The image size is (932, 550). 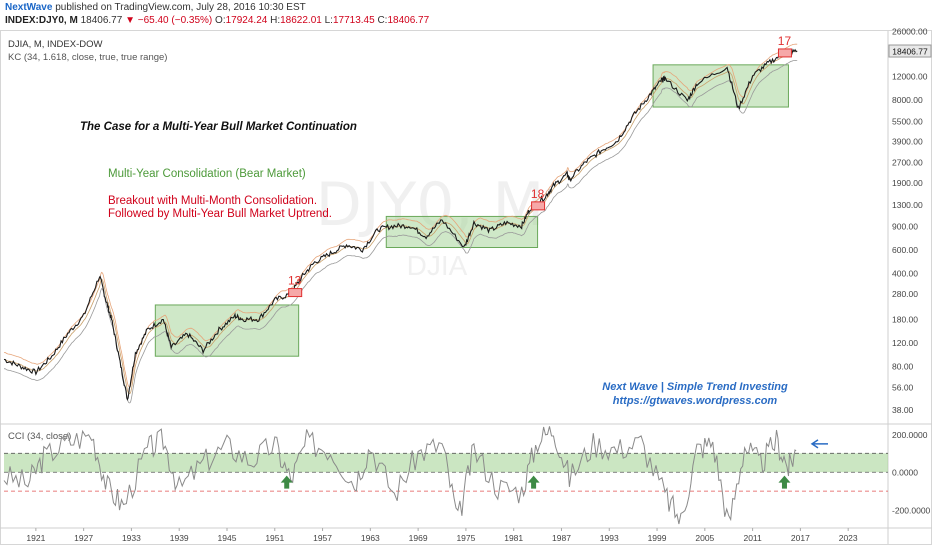 I want to click on price-tick-12: 180.00, so click(x=905, y=320).